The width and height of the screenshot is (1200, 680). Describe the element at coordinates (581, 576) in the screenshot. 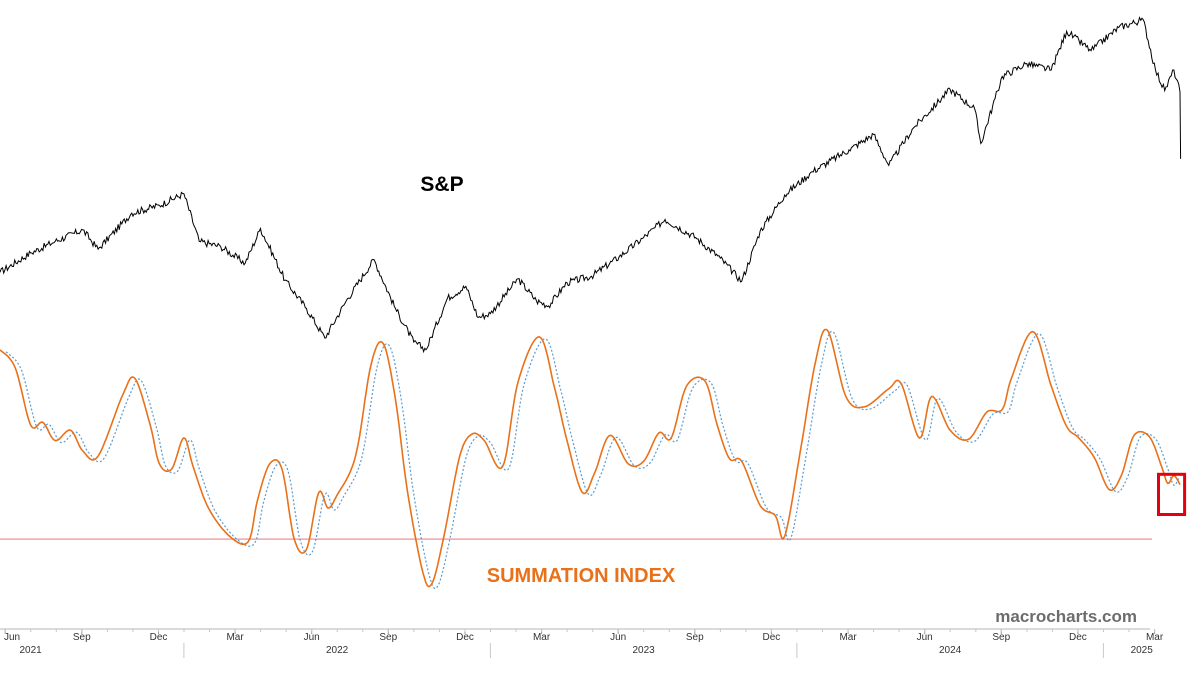

I see `summation-label: SUMMATION INDEX` at that location.